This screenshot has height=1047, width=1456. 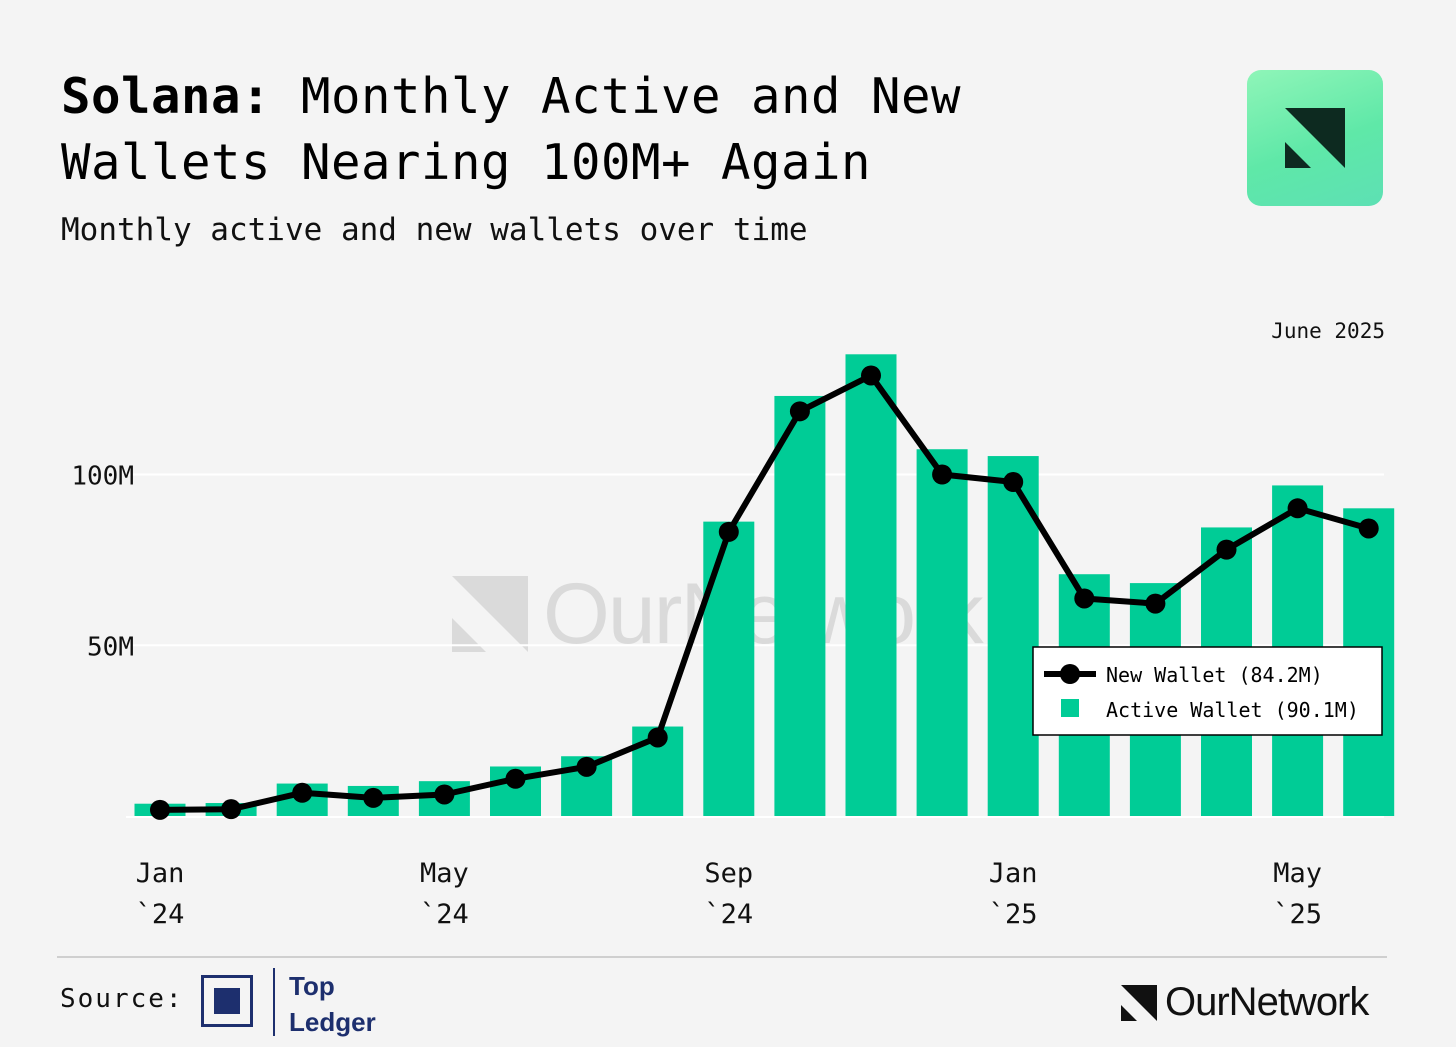 What do you see at coordinates (122, 999) in the screenshot?
I see `source-label: Source:` at bounding box center [122, 999].